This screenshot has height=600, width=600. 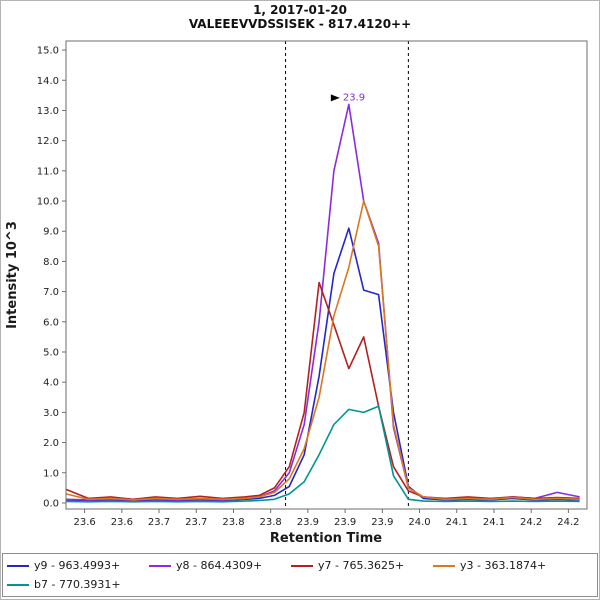 What do you see at coordinates (18, 565) in the screenshot?
I see `series-line-swatch-y9` at bounding box center [18, 565].